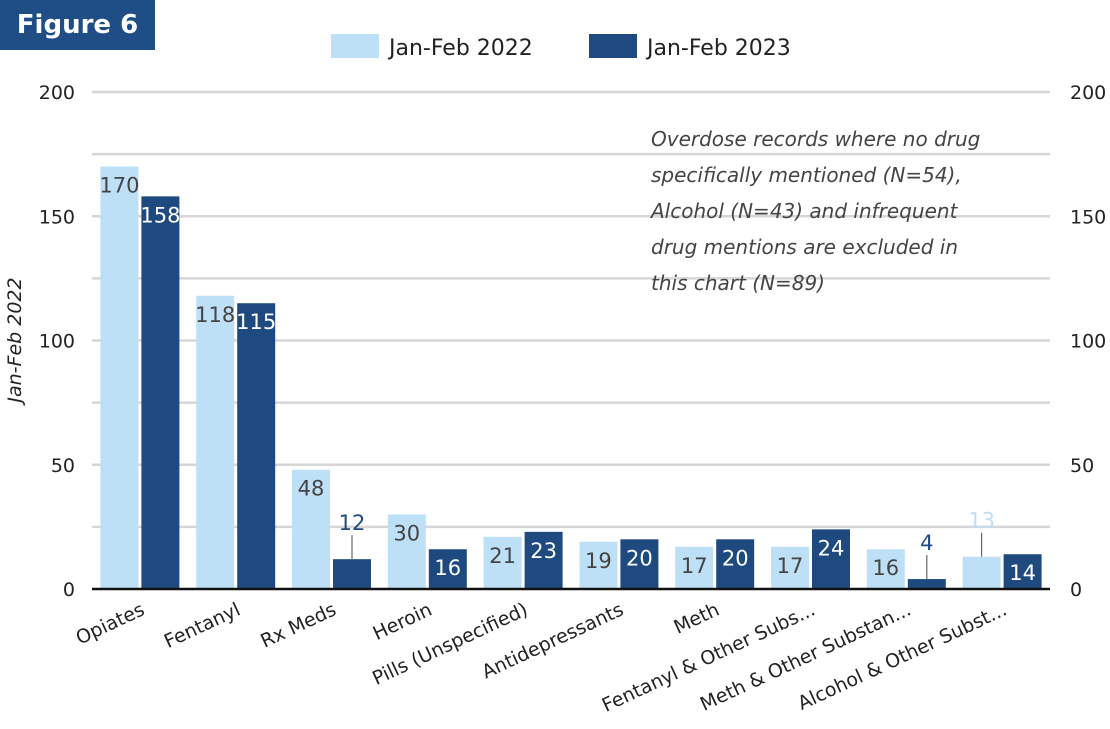 The width and height of the screenshot is (1110, 729). What do you see at coordinates (926, 543) in the screenshot?
I see `data-label: 4` at bounding box center [926, 543].